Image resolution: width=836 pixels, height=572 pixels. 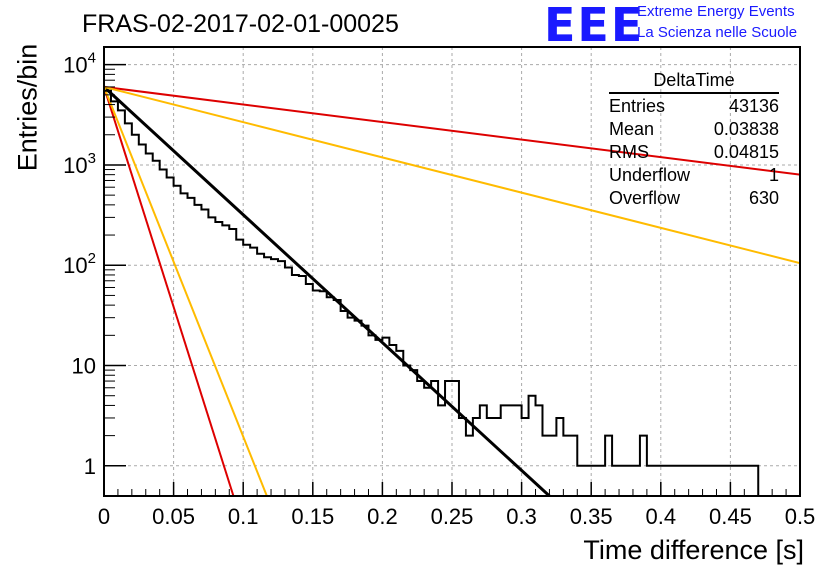 What do you see at coordinates (694, 175) in the screenshot?
I see `stats-row: Underflow 1` at bounding box center [694, 175].